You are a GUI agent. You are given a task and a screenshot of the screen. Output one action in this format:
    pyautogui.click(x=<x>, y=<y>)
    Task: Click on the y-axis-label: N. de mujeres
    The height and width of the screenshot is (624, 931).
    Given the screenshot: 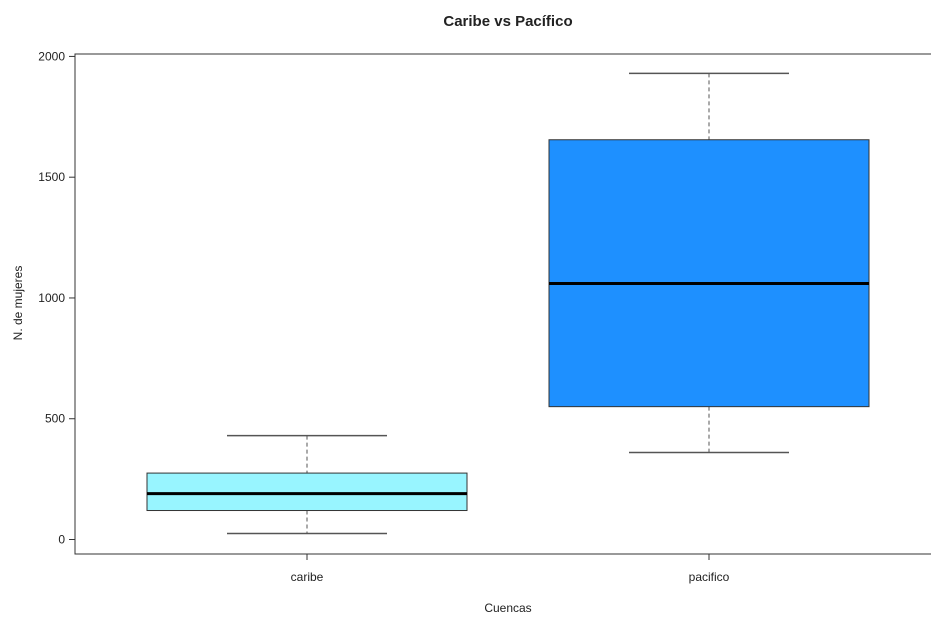 What is the action you would take?
    pyautogui.click(x=18, y=303)
    